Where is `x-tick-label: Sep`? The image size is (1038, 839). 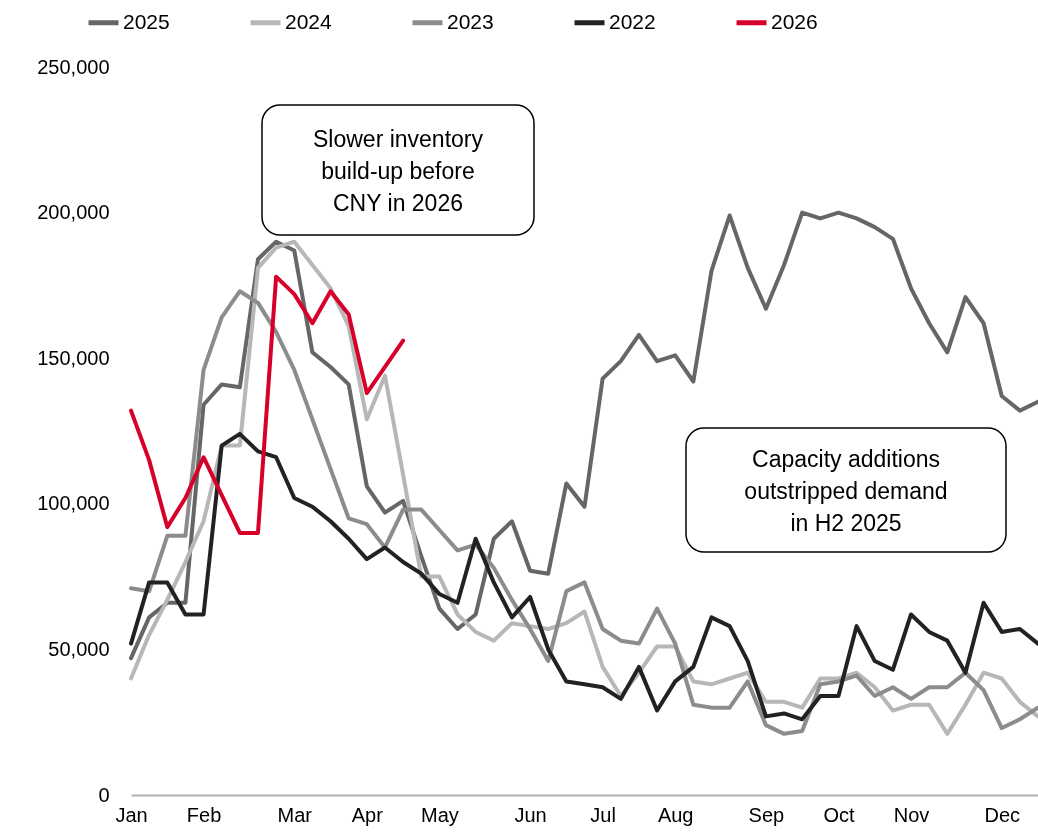 x-tick-label: Sep is located at coordinates (766, 814).